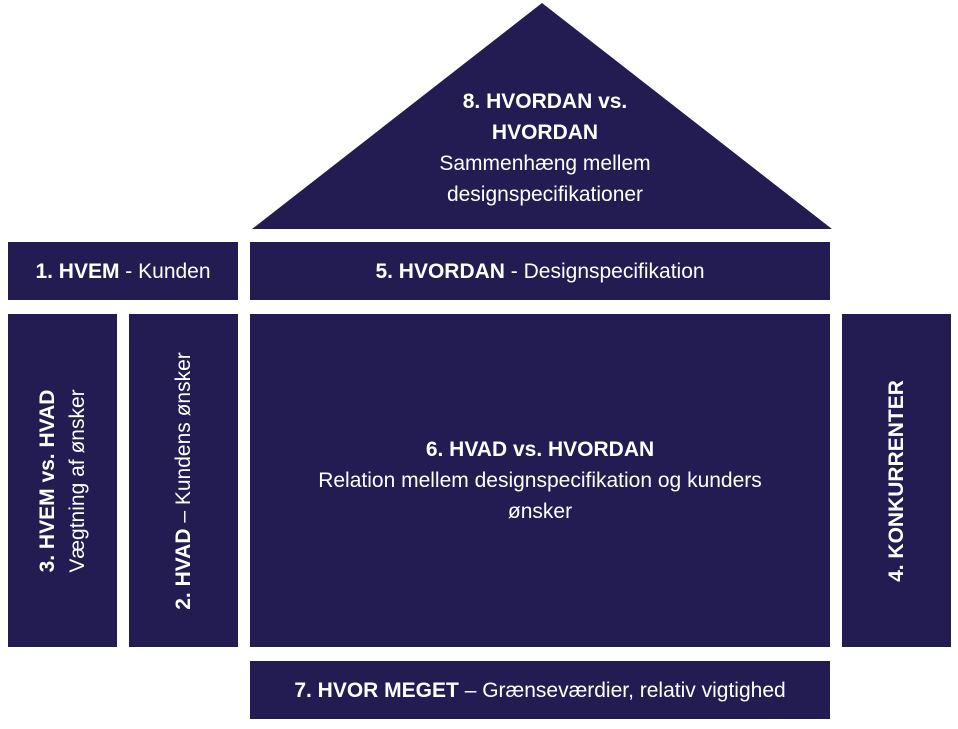 The image size is (958, 729). I want to click on box-2-hvad: 2. HVAD – Kundens ønsker, so click(183, 480).